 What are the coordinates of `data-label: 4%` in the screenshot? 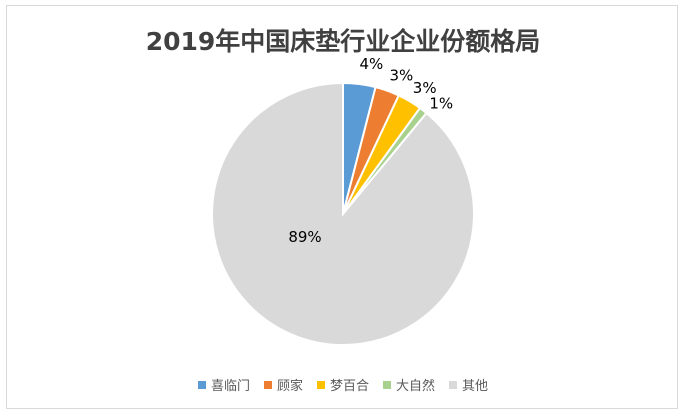 It's located at (372, 64).